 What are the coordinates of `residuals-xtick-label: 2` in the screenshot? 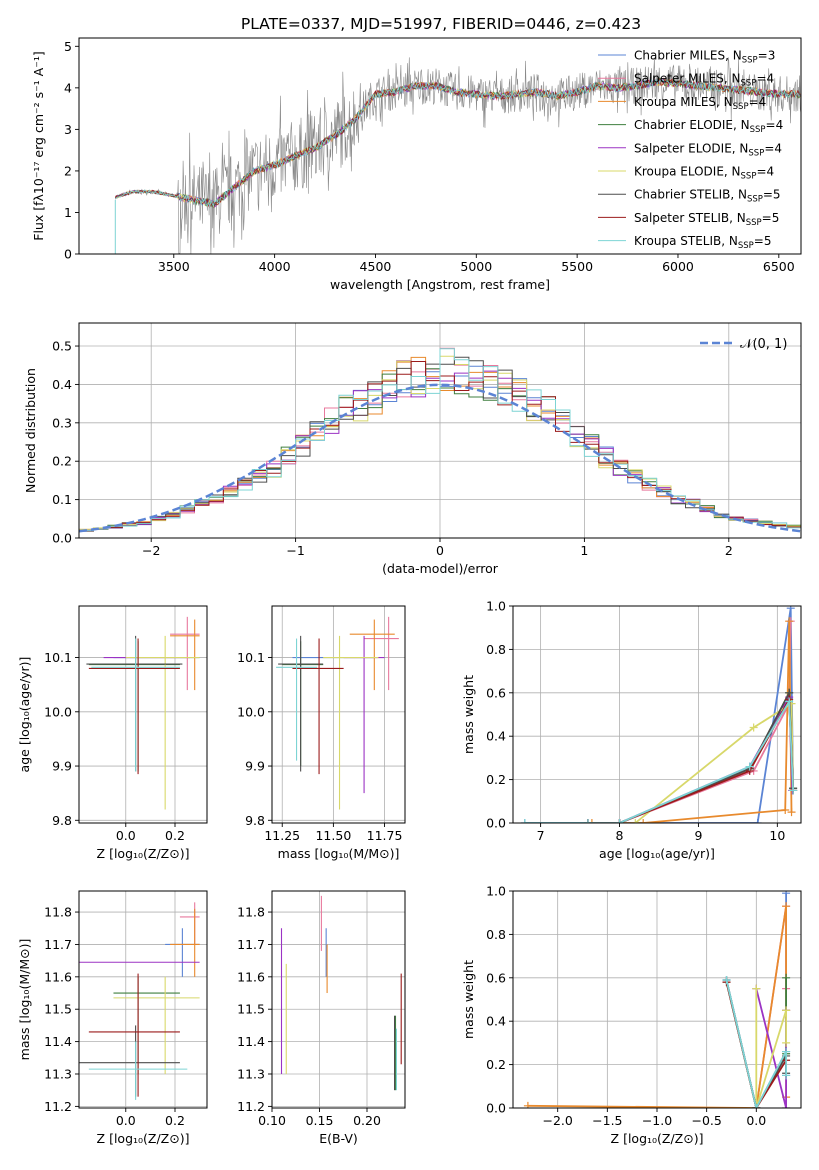 It's located at (729, 550).